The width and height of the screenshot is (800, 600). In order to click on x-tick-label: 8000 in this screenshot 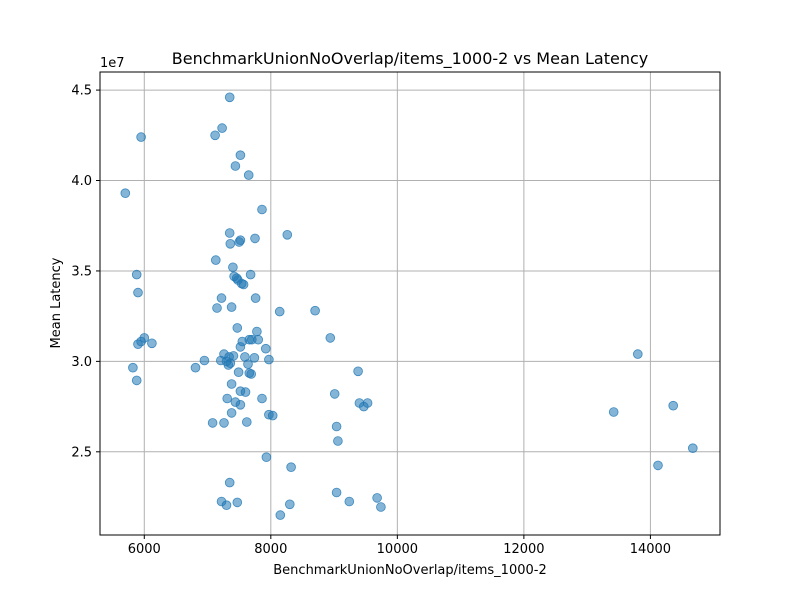, I will do `click(270, 549)`.